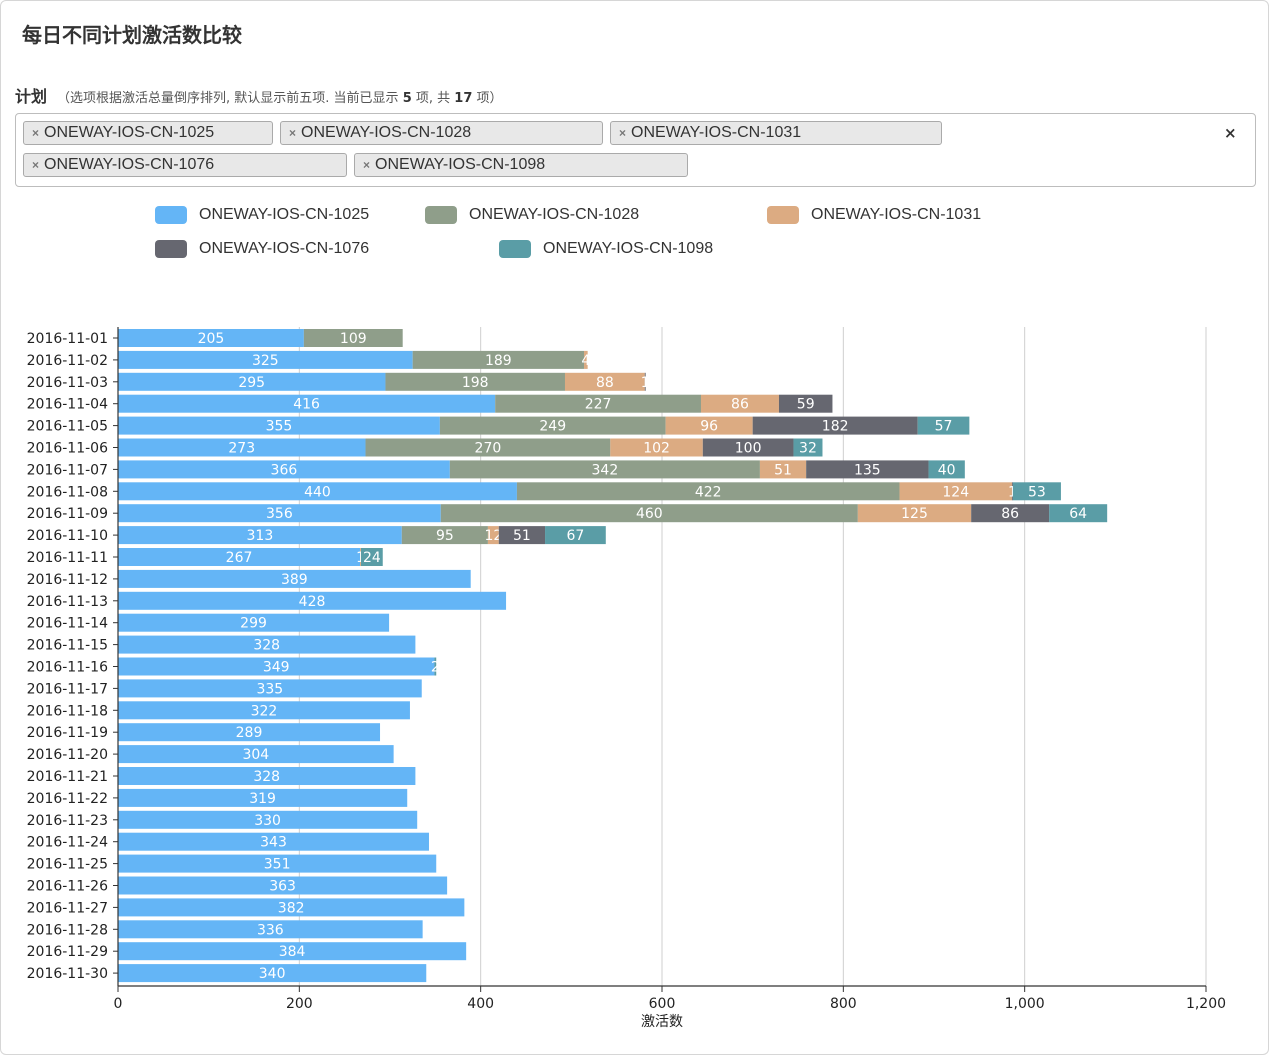 This screenshot has height=1055, width=1269. I want to click on x-tick-label: 800, so click(843, 1004).